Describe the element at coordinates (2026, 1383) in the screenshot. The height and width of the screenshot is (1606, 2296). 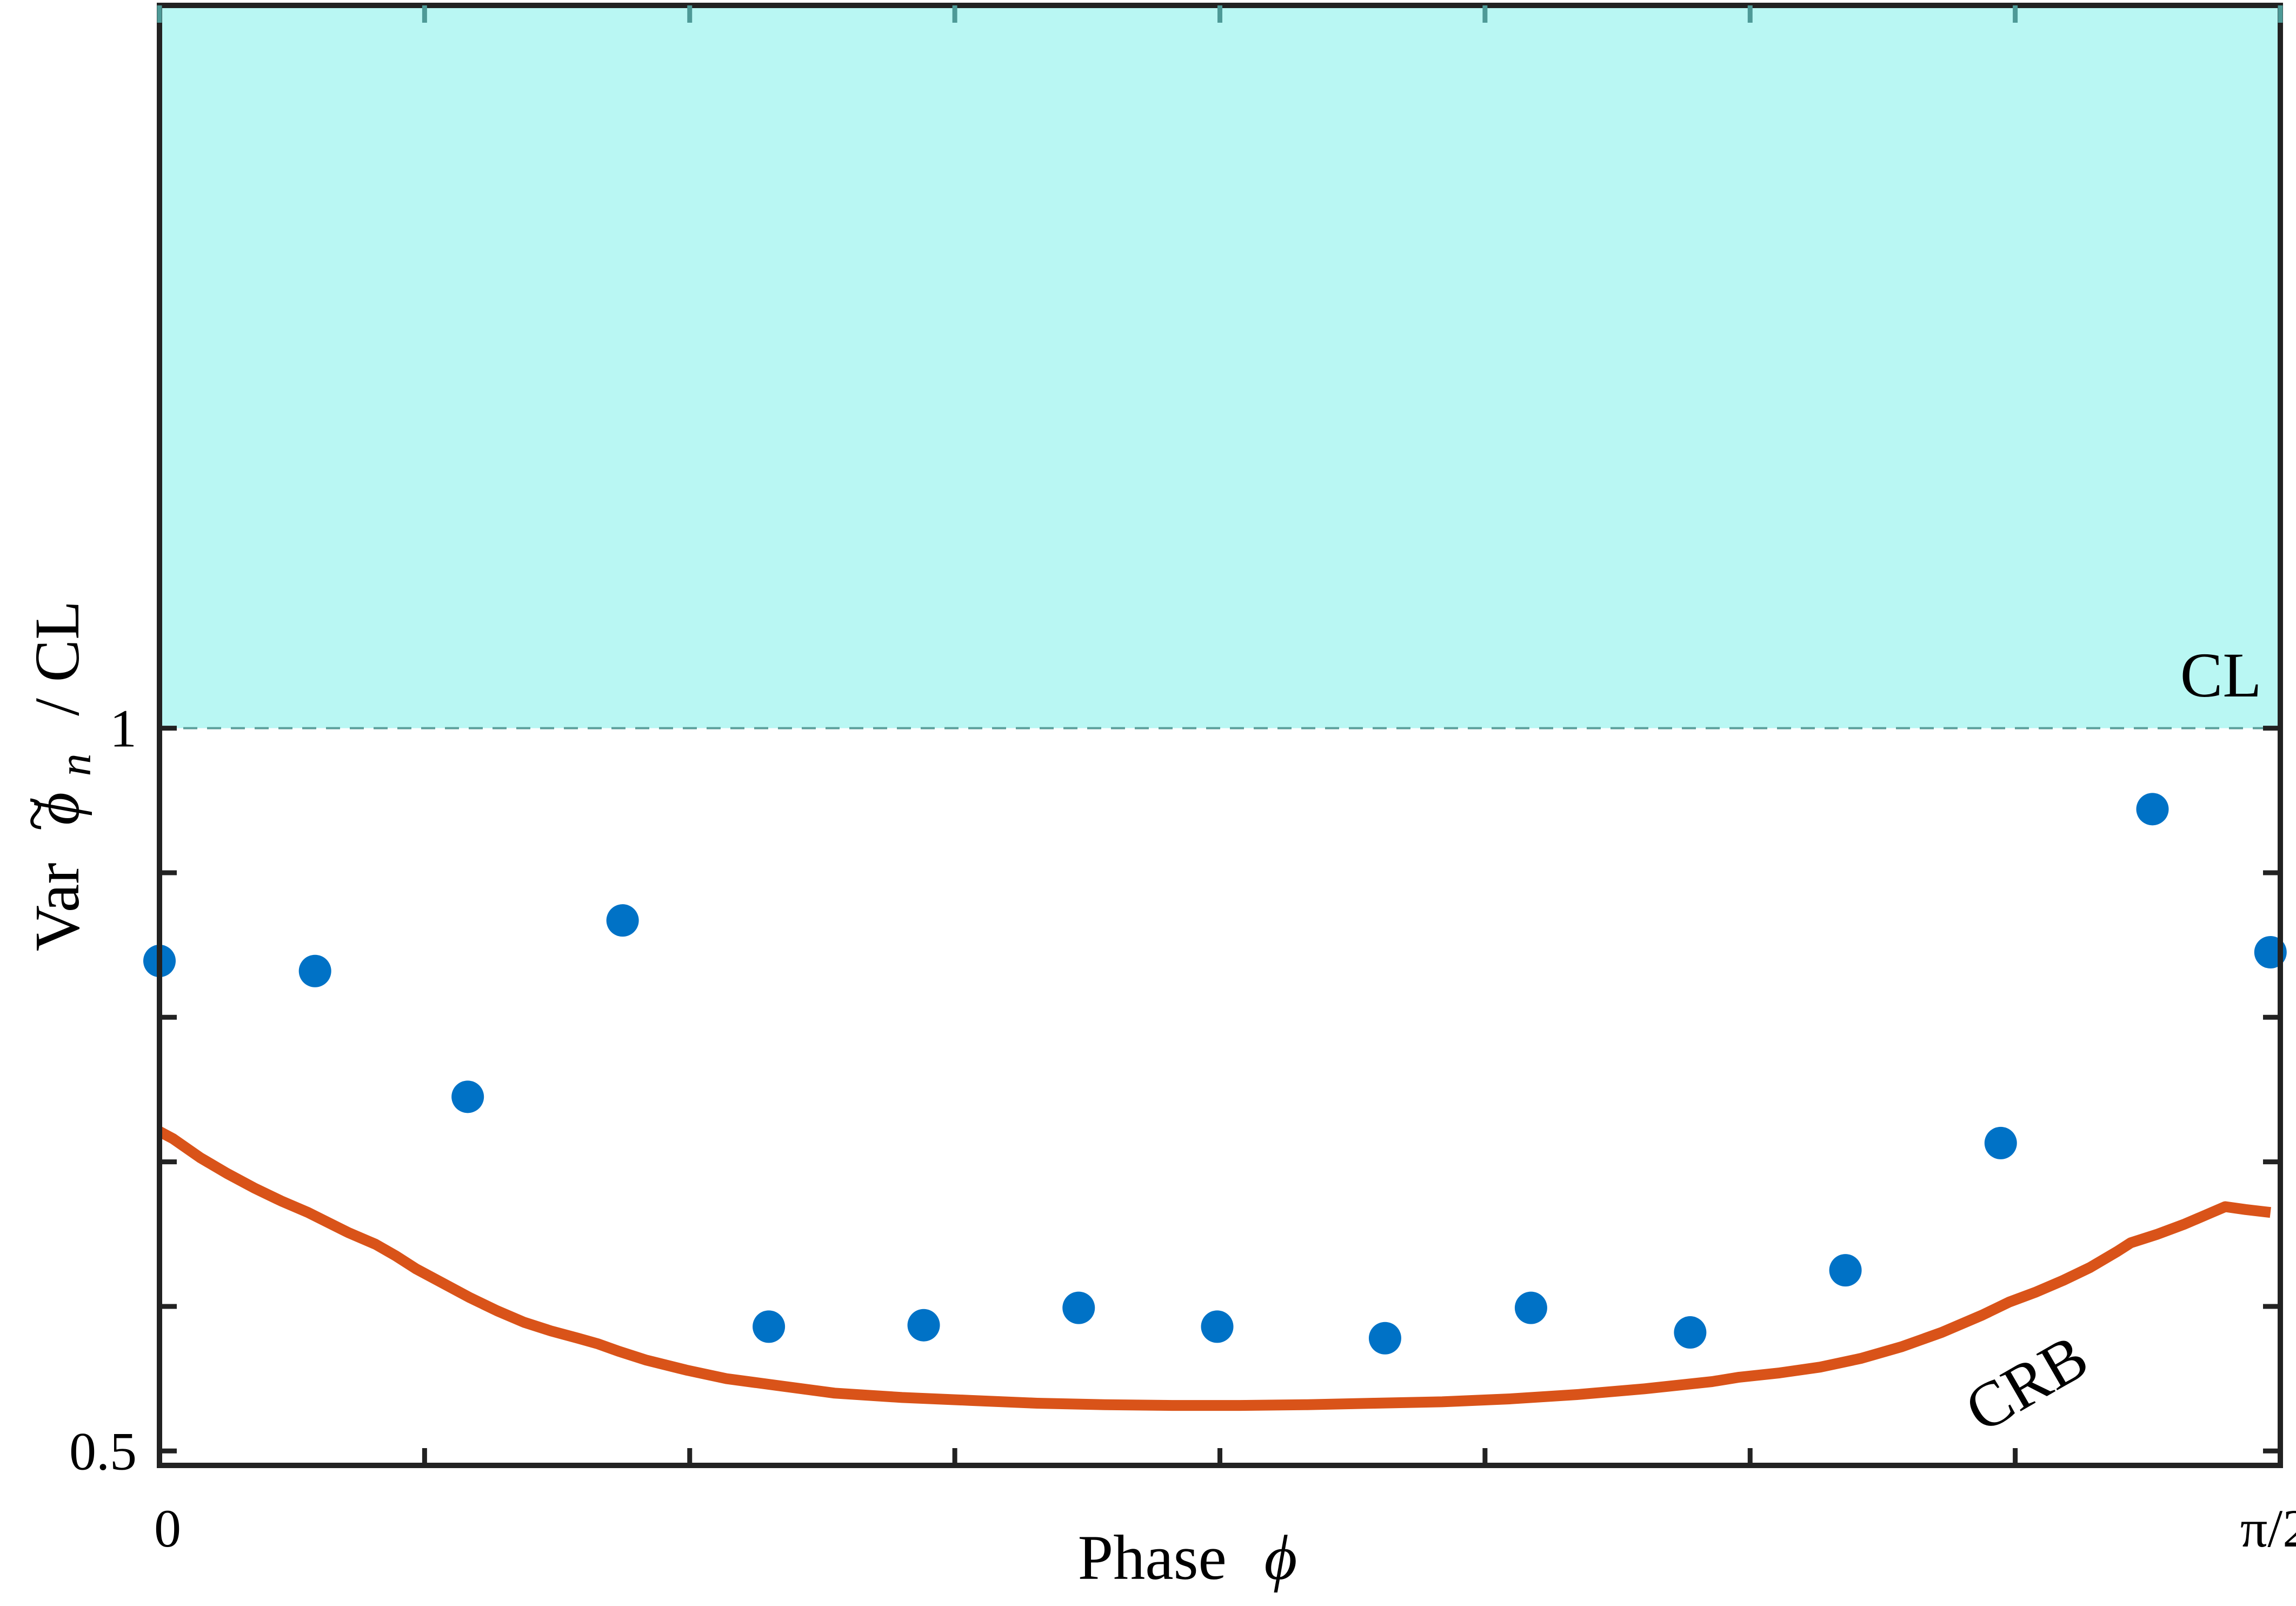
I see `crb-annotation: CRB` at that location.